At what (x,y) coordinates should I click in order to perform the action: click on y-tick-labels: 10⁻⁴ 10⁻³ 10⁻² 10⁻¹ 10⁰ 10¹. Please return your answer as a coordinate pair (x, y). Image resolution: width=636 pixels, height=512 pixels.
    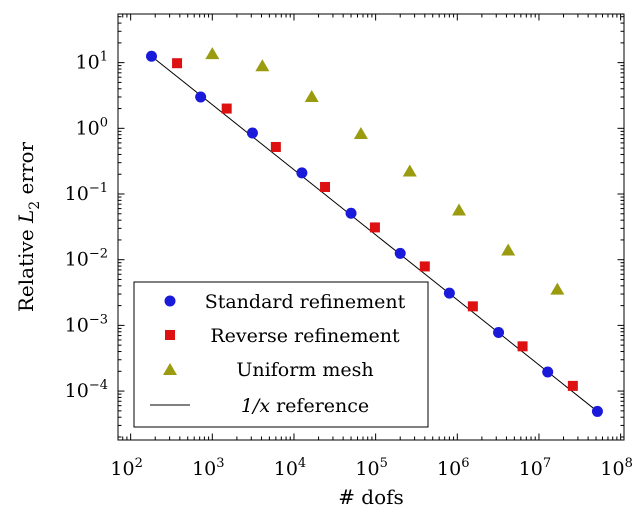
    Looking at the image, I should click on (86, 226).